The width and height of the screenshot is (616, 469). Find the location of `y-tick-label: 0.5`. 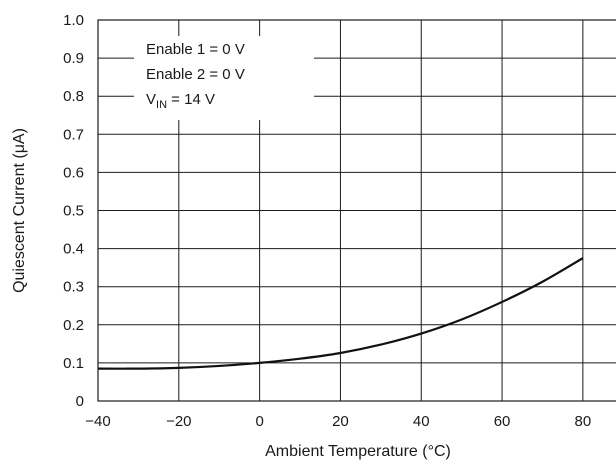

y-tick-label: 0.5 is located at coordinates (73, 211).